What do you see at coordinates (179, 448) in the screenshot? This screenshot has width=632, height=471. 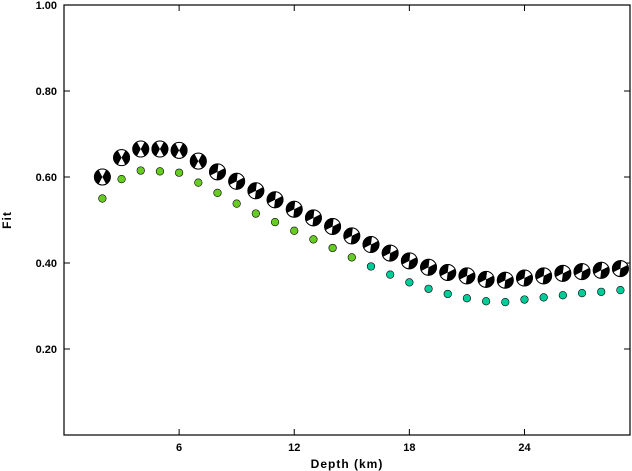 I see `x-tick-label: 6` at bounding box center [179, 448].